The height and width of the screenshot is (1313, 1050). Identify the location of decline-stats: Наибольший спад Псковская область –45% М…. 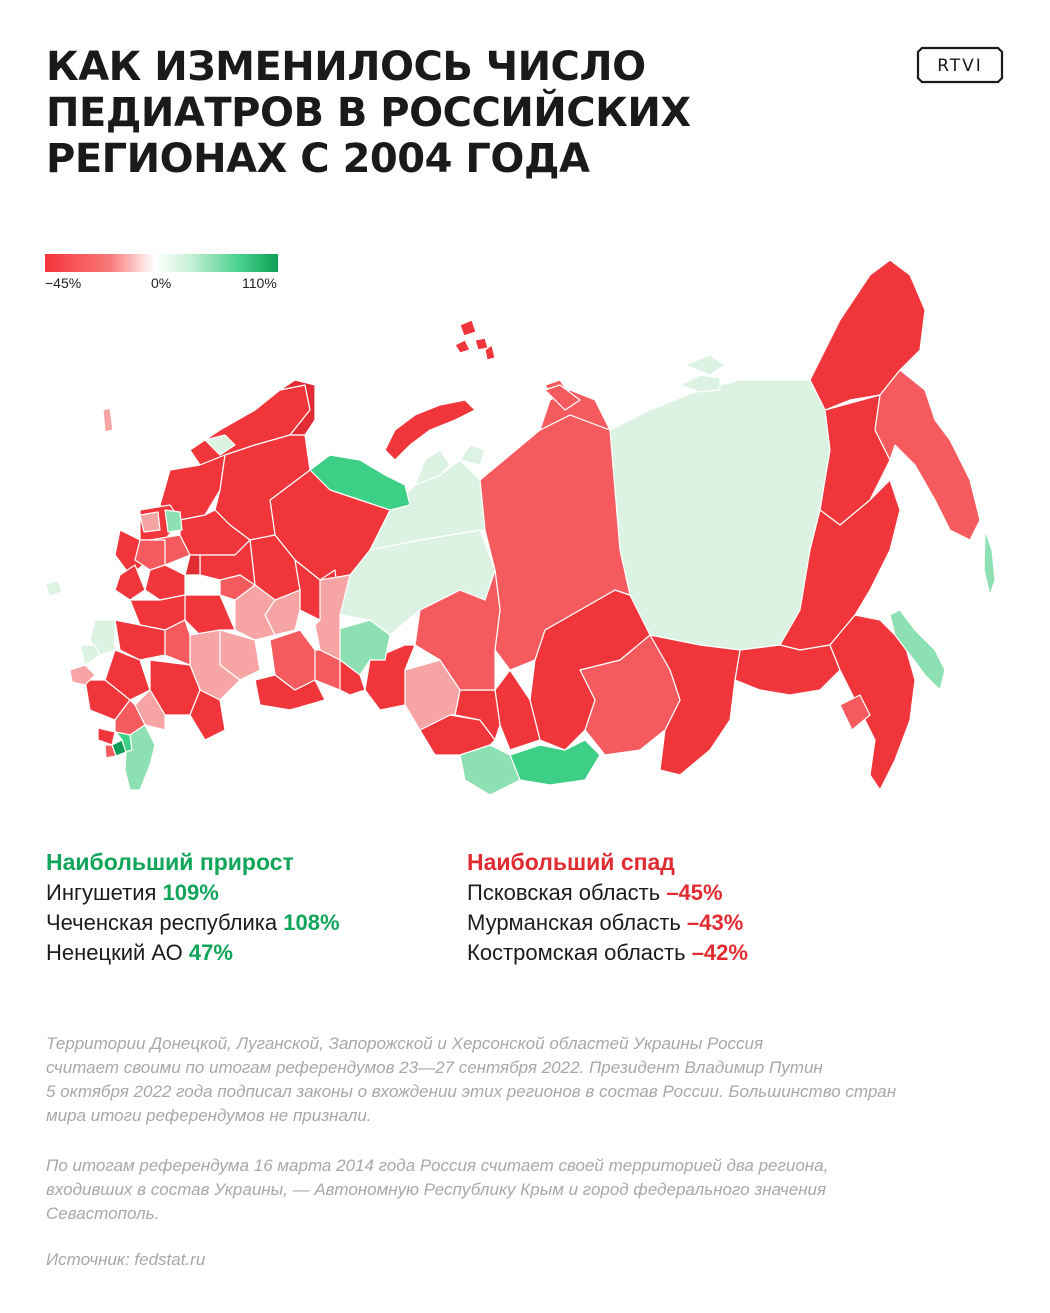
(727, 907).